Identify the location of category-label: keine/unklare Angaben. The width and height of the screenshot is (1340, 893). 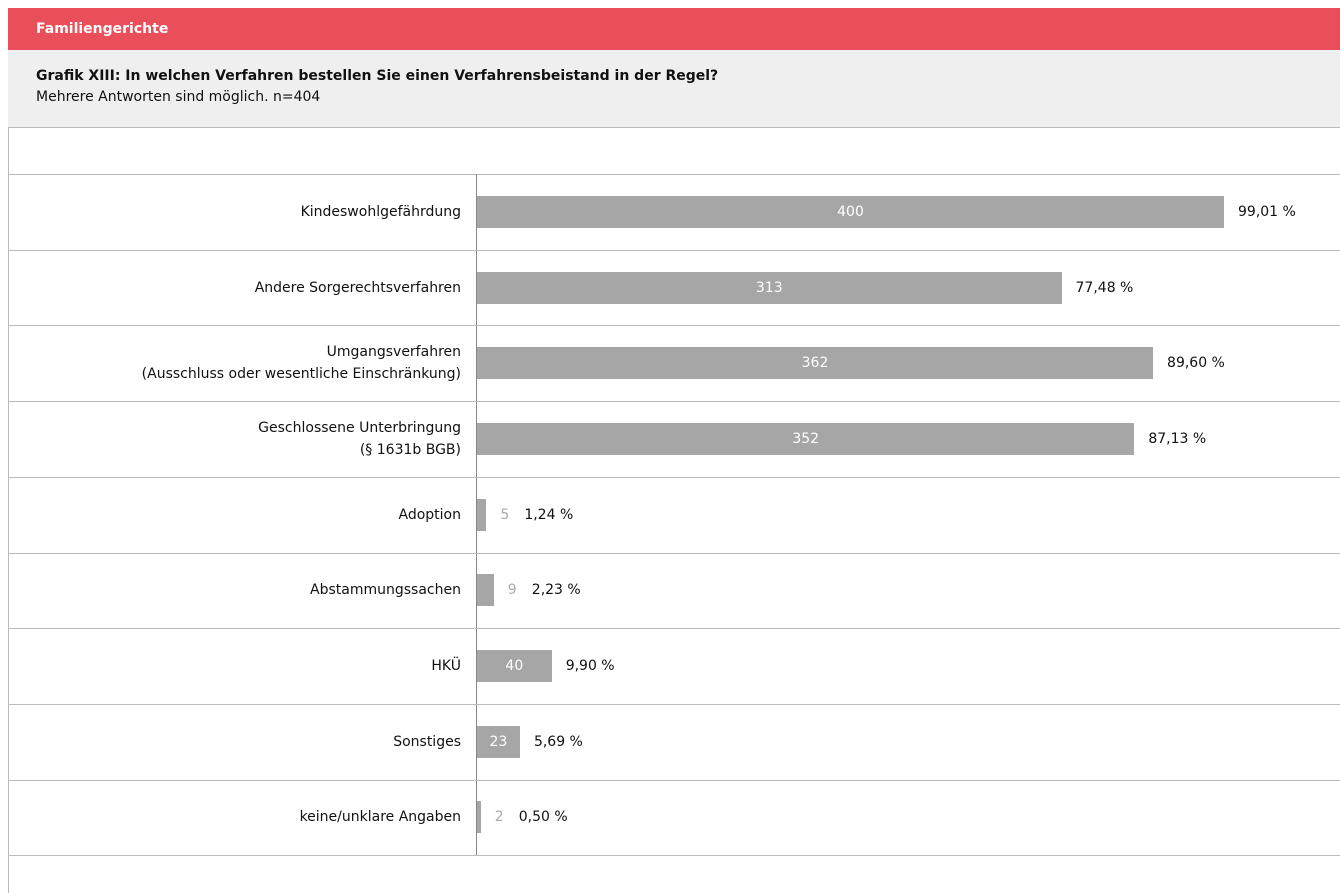
(380, 817).